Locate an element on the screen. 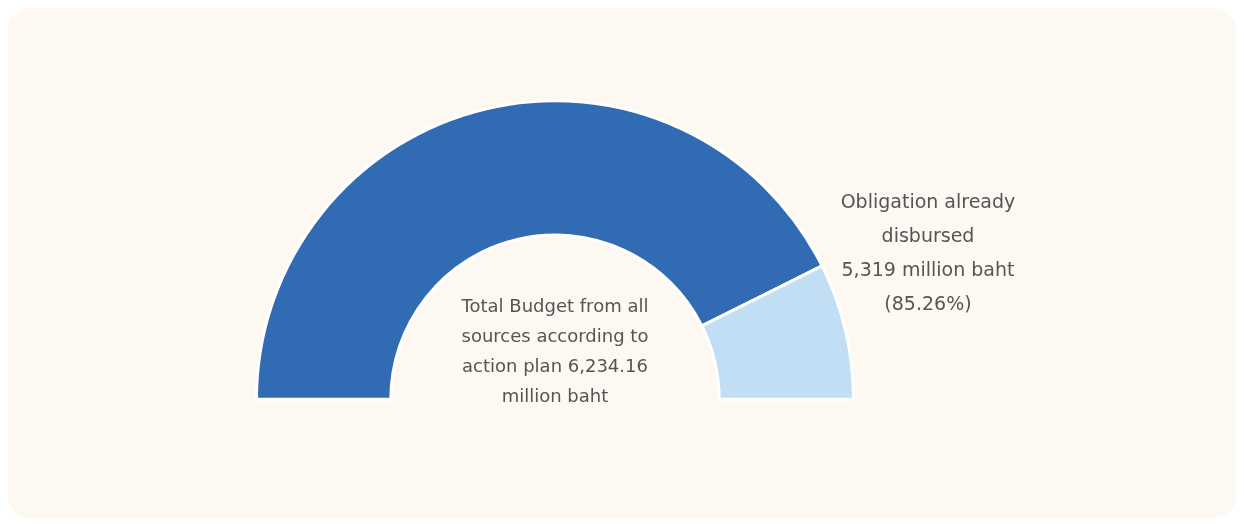 The image size is (1244, 526). data-label: 5,319 million baht (85.26%) is located at coordinates (928, 286).